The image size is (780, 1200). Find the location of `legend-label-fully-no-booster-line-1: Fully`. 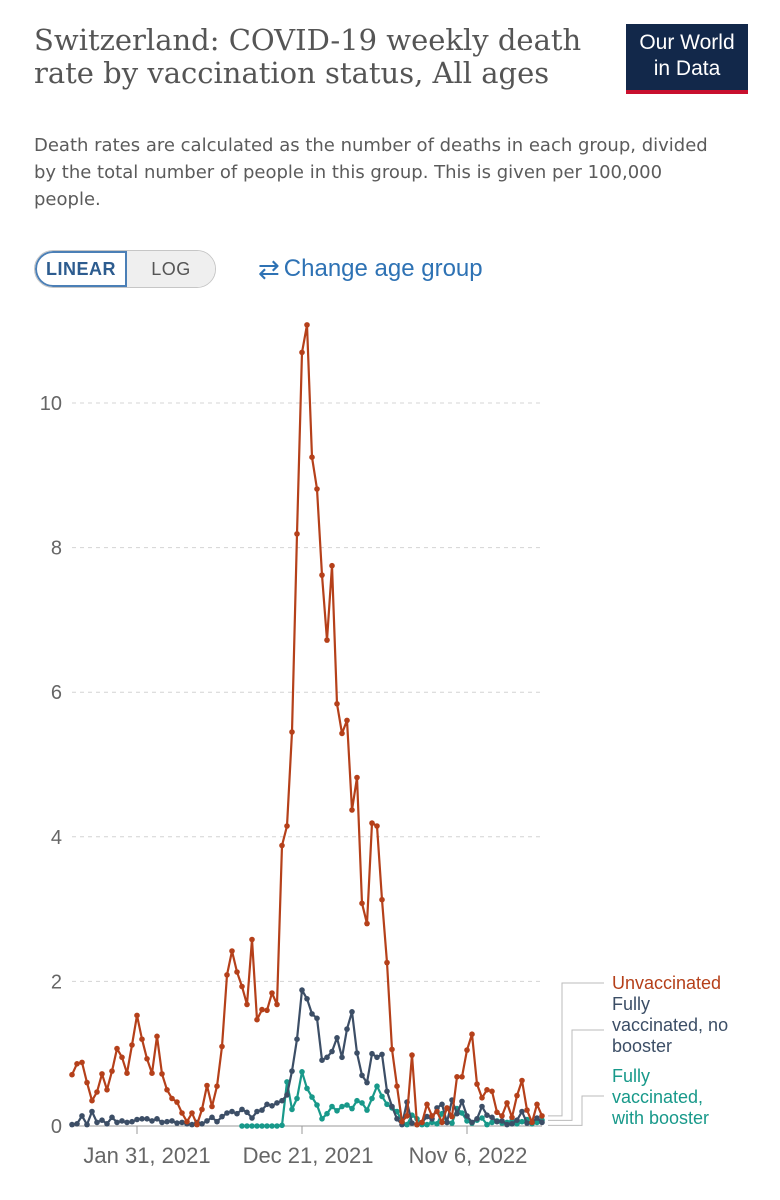

legend-label-fully-no-booster-line-1: Fully is located at coordinates (631, 1004).